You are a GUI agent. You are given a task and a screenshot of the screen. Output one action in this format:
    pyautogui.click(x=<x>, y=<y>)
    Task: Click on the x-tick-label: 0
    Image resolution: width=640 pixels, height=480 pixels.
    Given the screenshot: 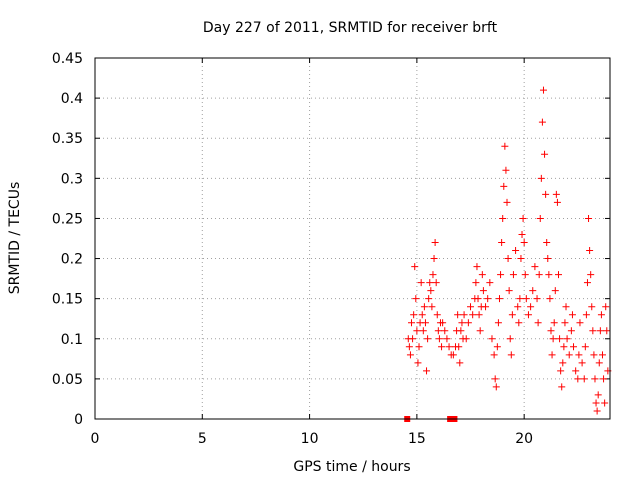 What is the action you would take?
    pyautogui.click(x=95, y=439)
    